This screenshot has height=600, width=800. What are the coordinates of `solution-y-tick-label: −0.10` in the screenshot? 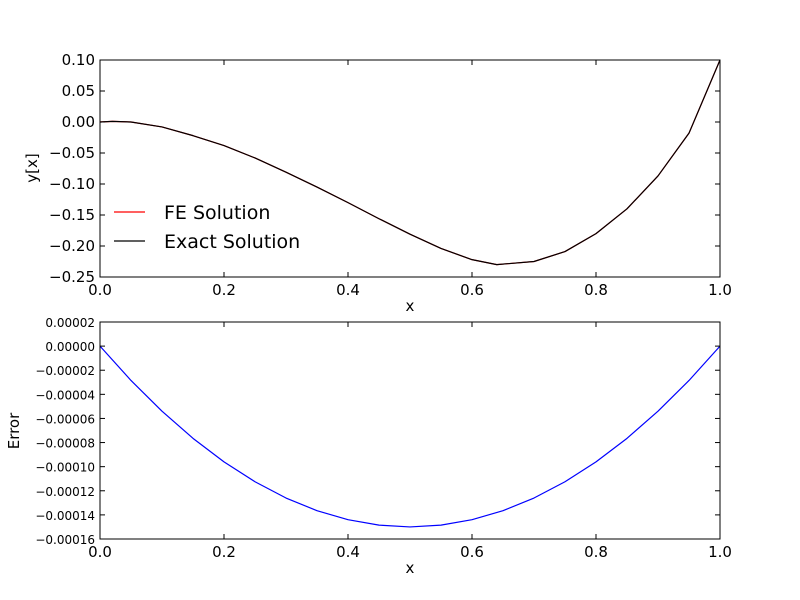 It's located at (72, 184).